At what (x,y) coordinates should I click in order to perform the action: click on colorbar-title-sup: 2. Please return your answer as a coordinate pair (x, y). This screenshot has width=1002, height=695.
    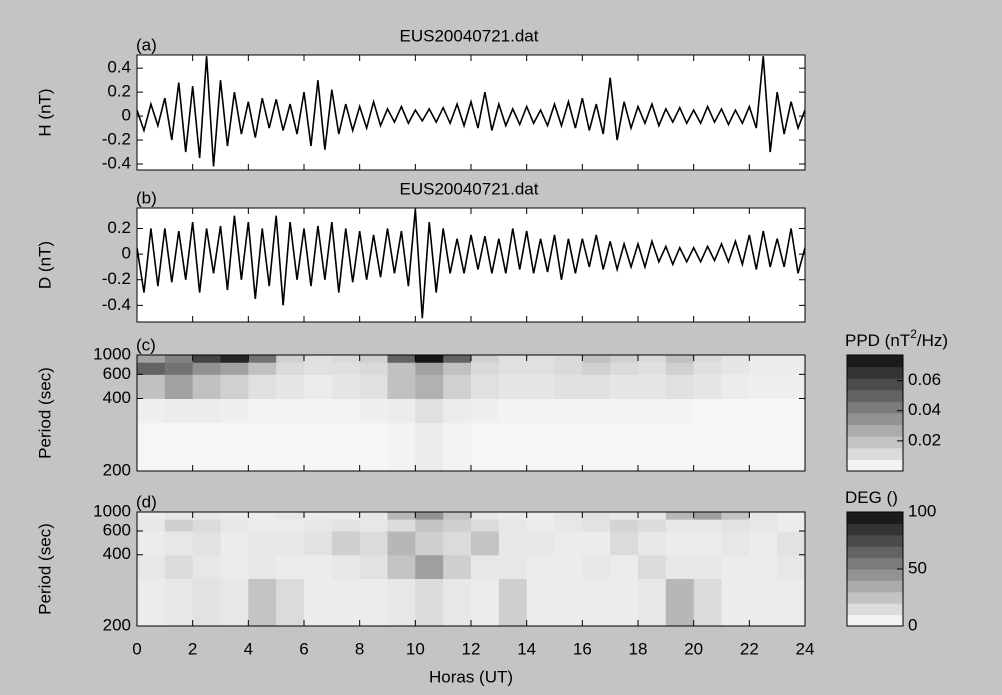
    Looking at the image, I should click on (913, 334).